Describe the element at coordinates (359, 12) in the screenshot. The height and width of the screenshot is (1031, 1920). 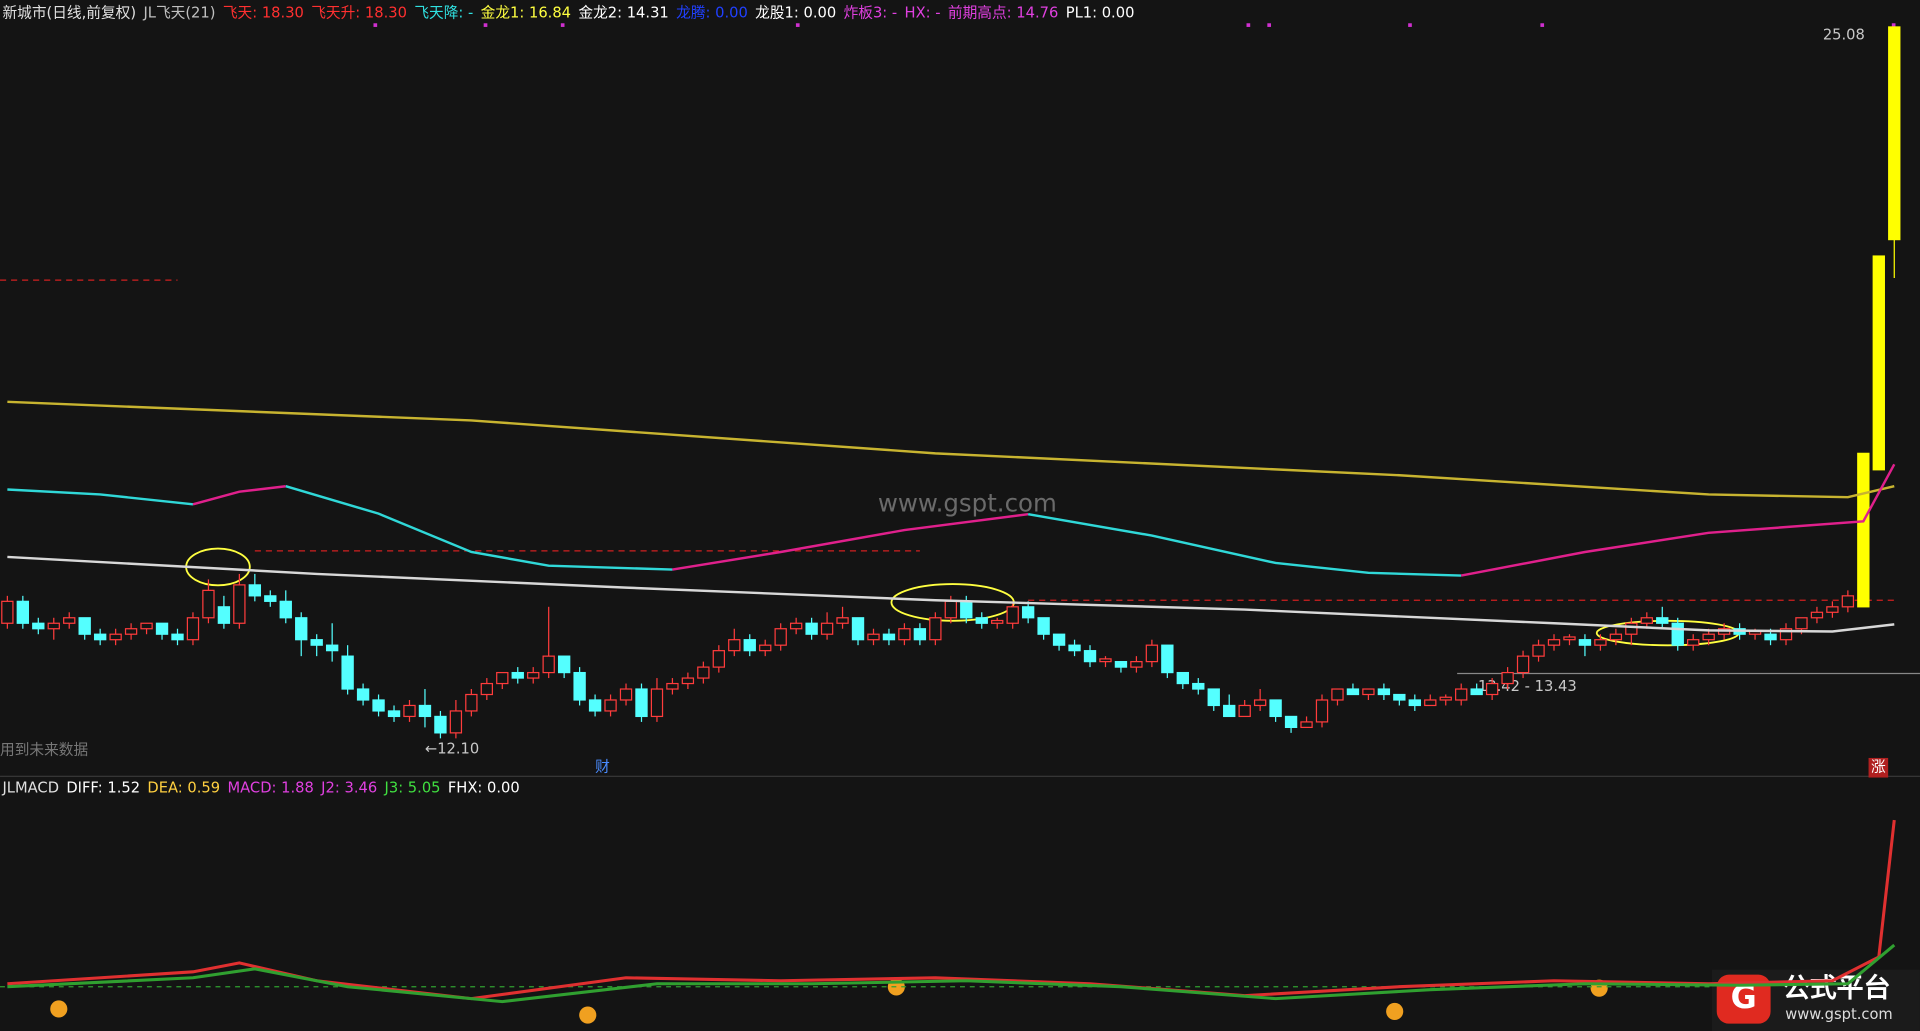
I see `header-item: 飞天升: 18.30` at that location.